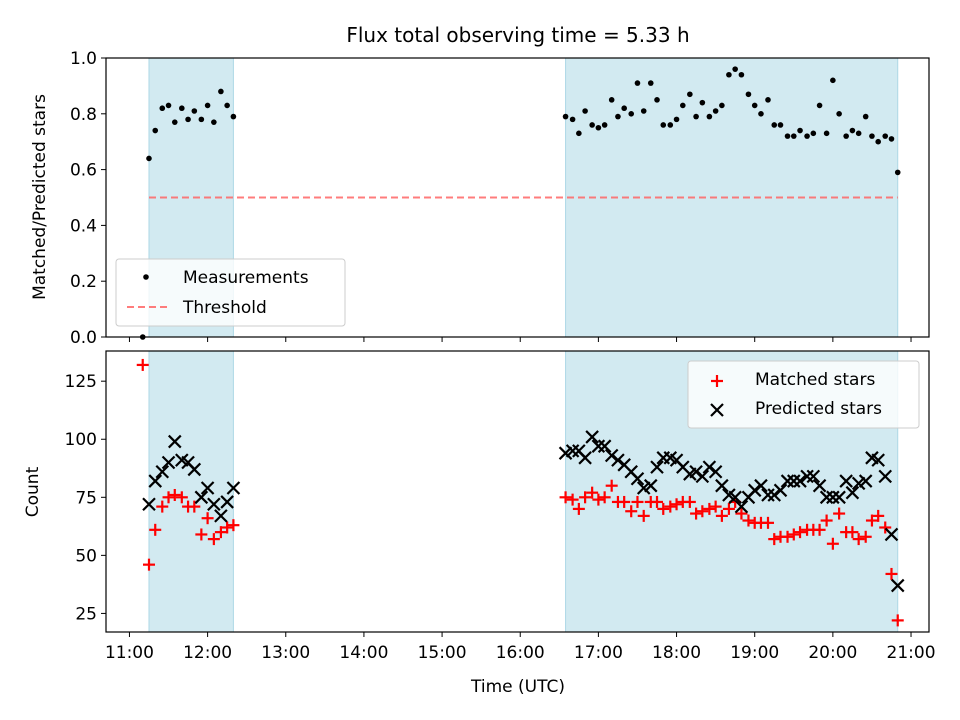 Image resolution: width=960 pixels, height=720 pixels. Describe the element at coordinates (86, 614) in the screenshot. I see `y-tick-label: 25` at that location.